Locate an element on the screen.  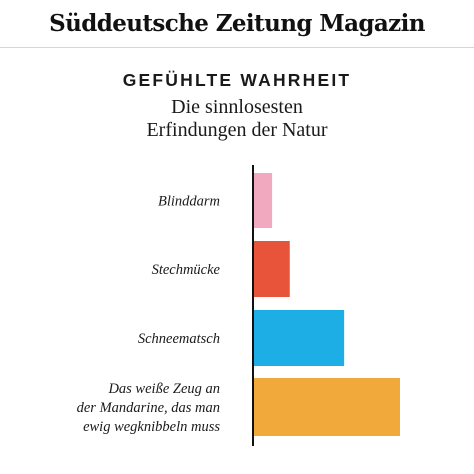
category-label-4-line-1: Das weiße Zeug an is located at coordinates (163, 389).